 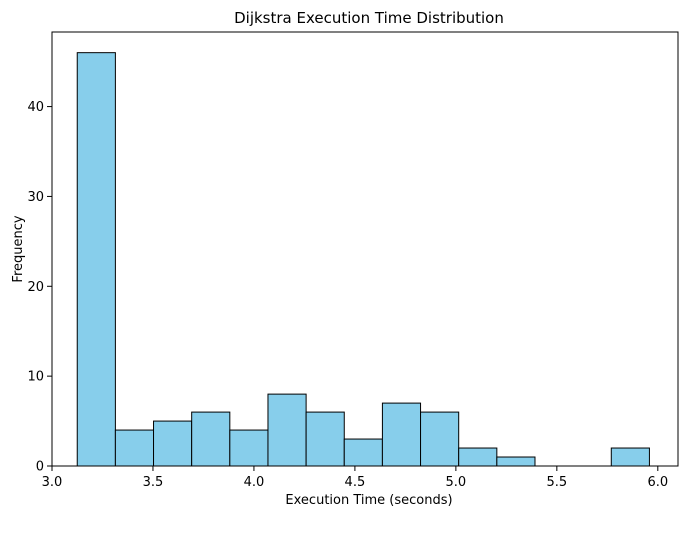 I want to click on x-tick-label: 5.5, so click(x=556, y=482).